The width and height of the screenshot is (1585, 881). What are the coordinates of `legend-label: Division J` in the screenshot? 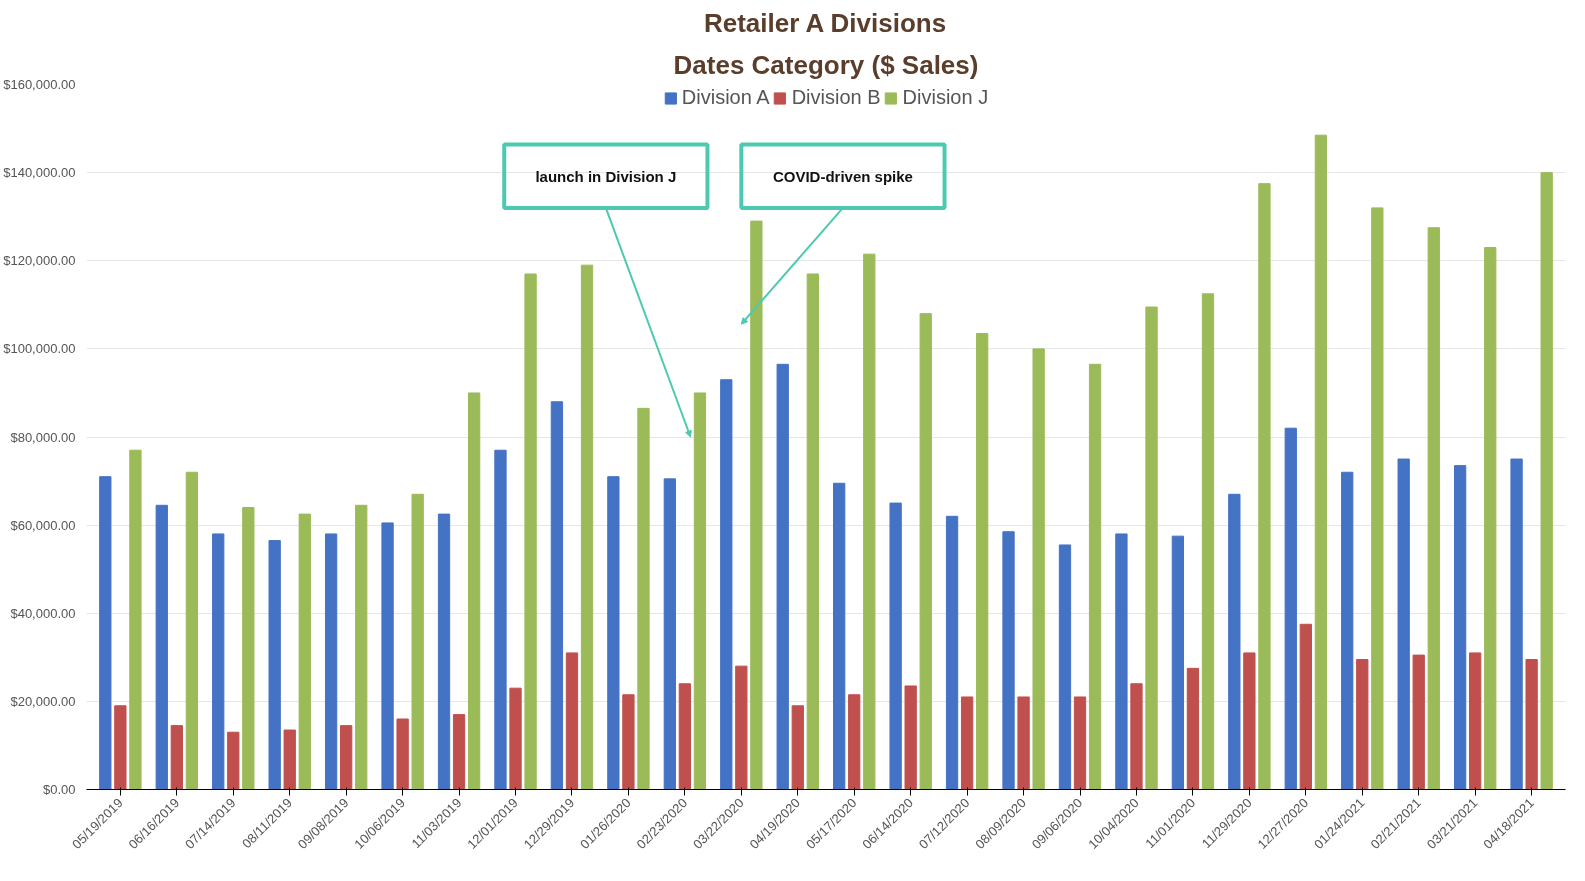 It's located at (945, 97).